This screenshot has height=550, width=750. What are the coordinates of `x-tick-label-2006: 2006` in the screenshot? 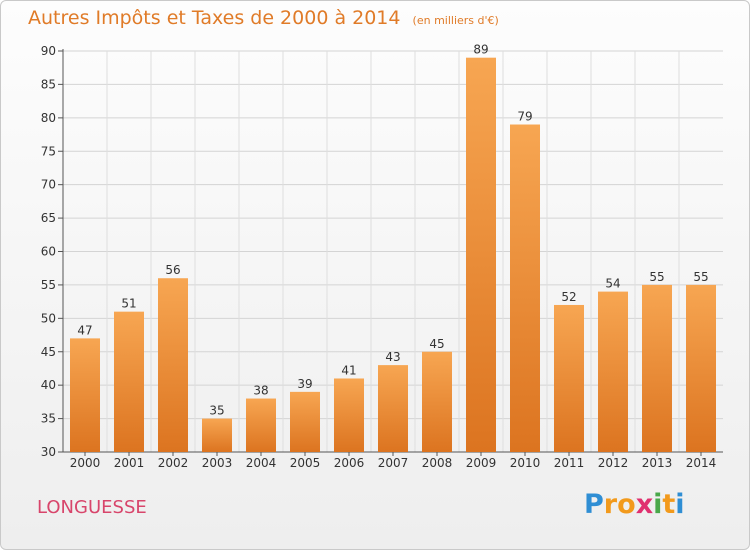 It's located at (349, 463).